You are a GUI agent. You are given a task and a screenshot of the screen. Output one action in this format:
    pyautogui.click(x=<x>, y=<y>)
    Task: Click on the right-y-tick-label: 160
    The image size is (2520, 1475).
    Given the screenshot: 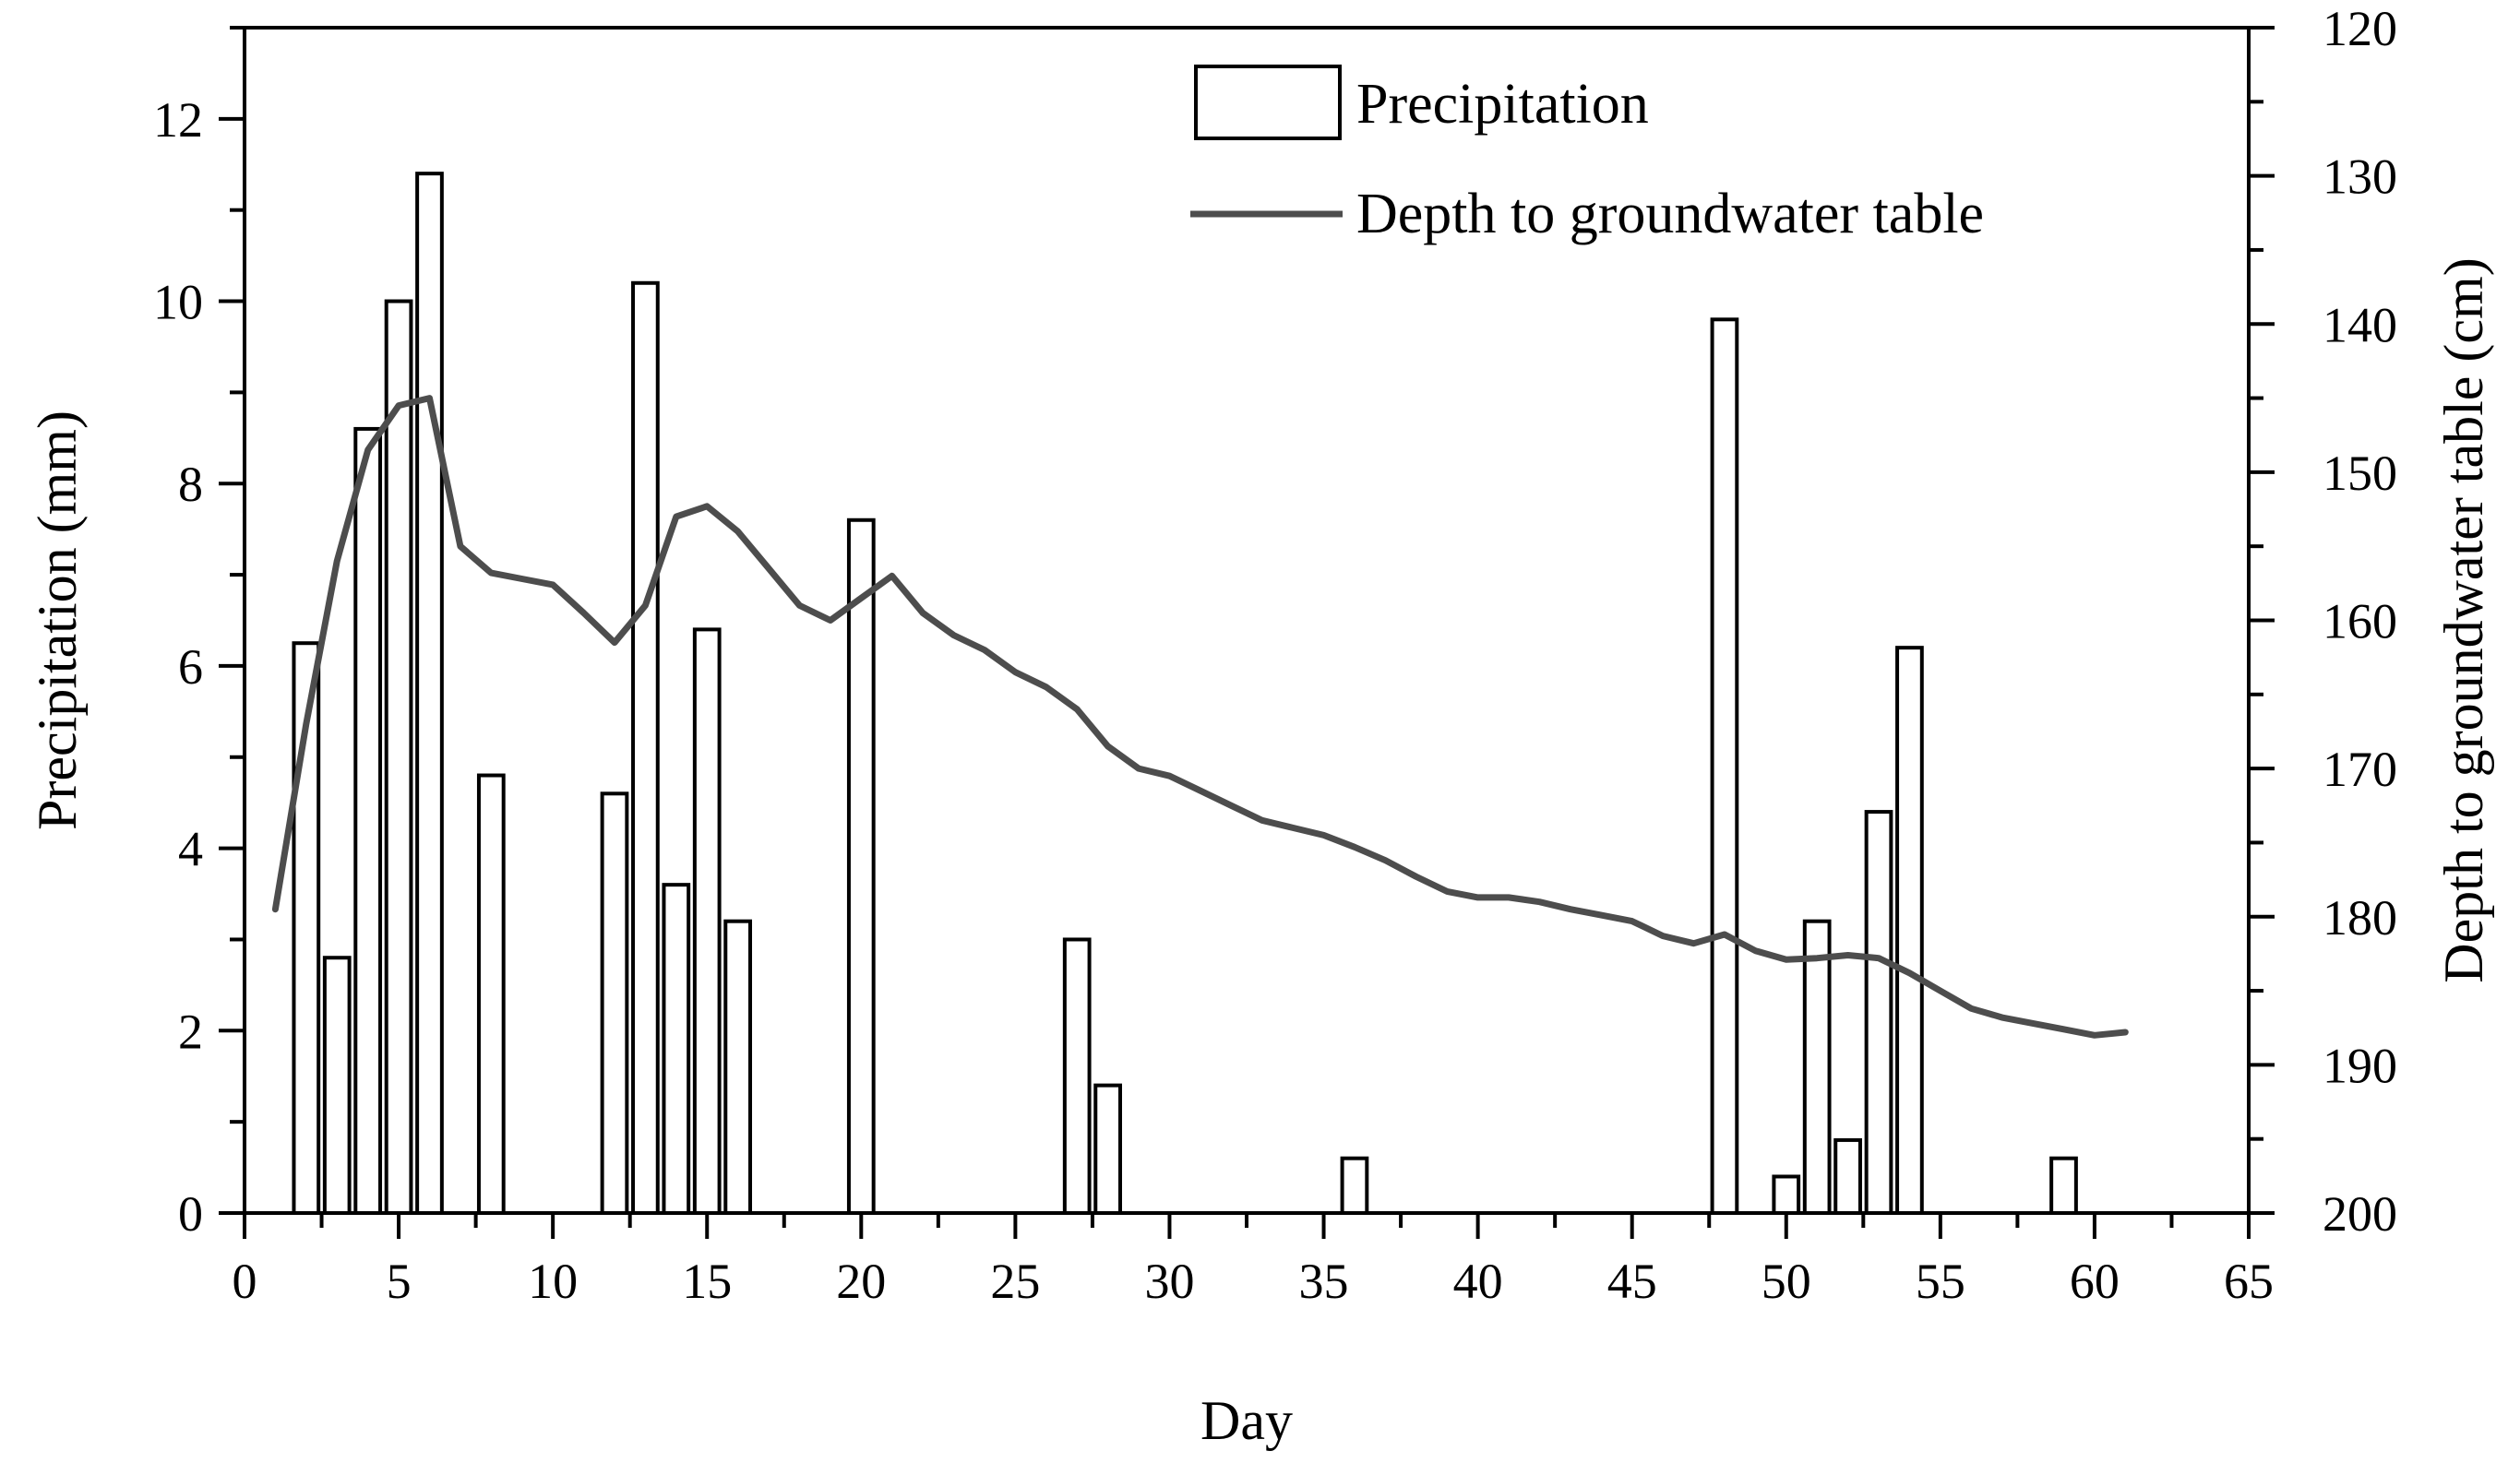 What is the action you would take?
    pyautogui.click(x=2360, y=621)
    